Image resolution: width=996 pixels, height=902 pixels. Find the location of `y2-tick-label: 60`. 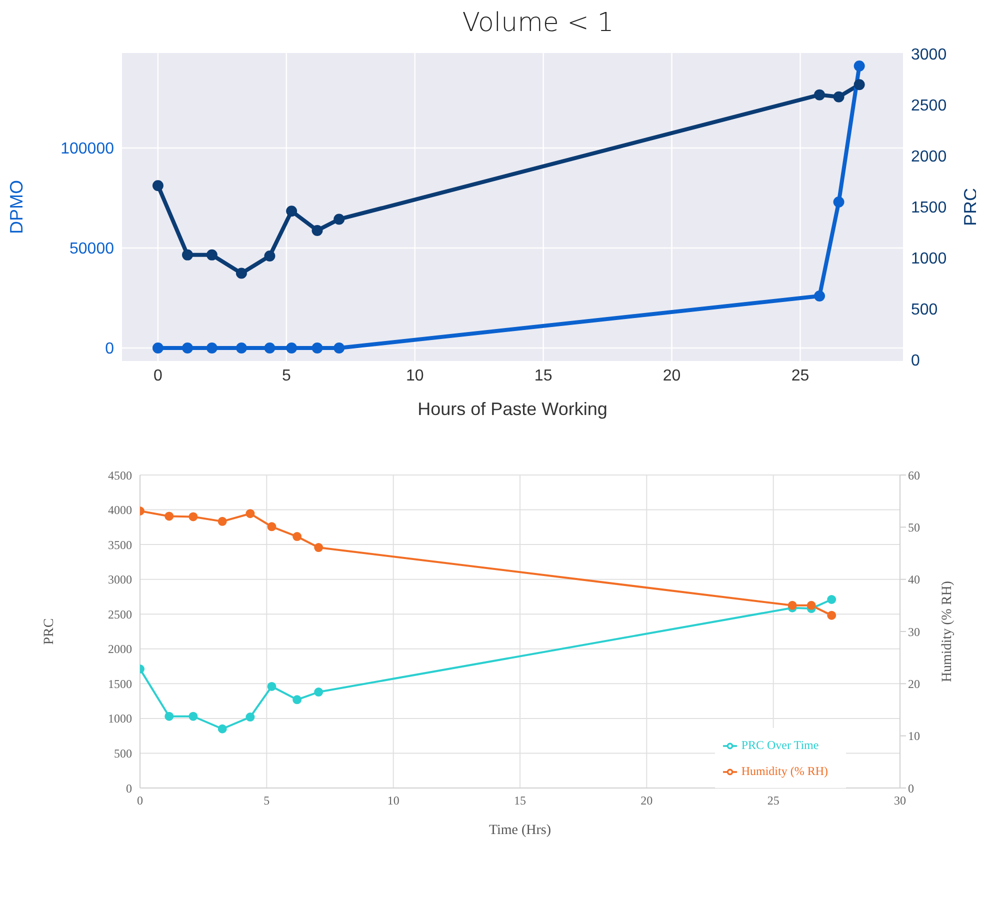

y2-tick-label: 60 is located at coordinates (914, 475).